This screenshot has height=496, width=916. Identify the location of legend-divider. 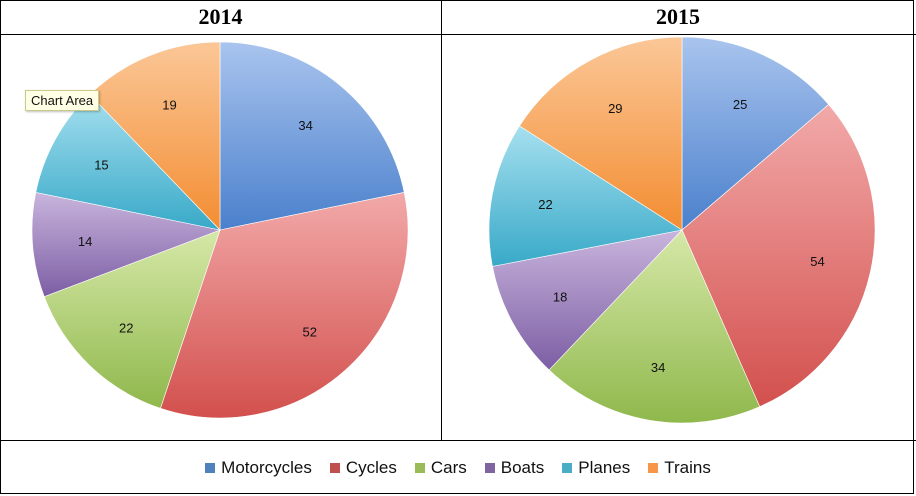
(458, 440).